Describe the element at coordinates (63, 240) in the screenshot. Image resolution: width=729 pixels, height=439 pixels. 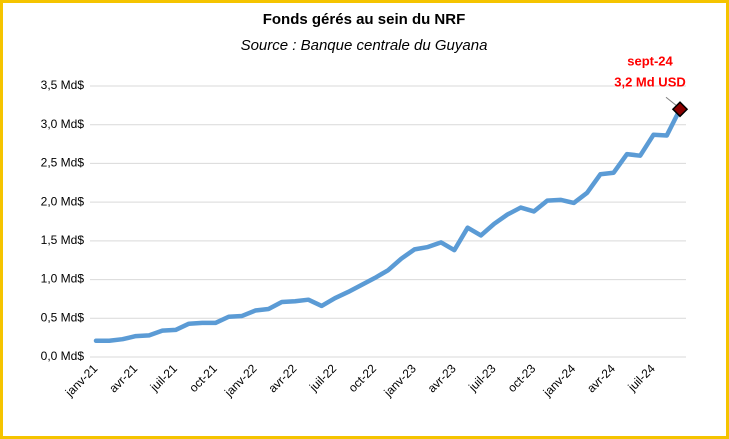
I see `y-tick-label: 1,5 Md$` at that location.